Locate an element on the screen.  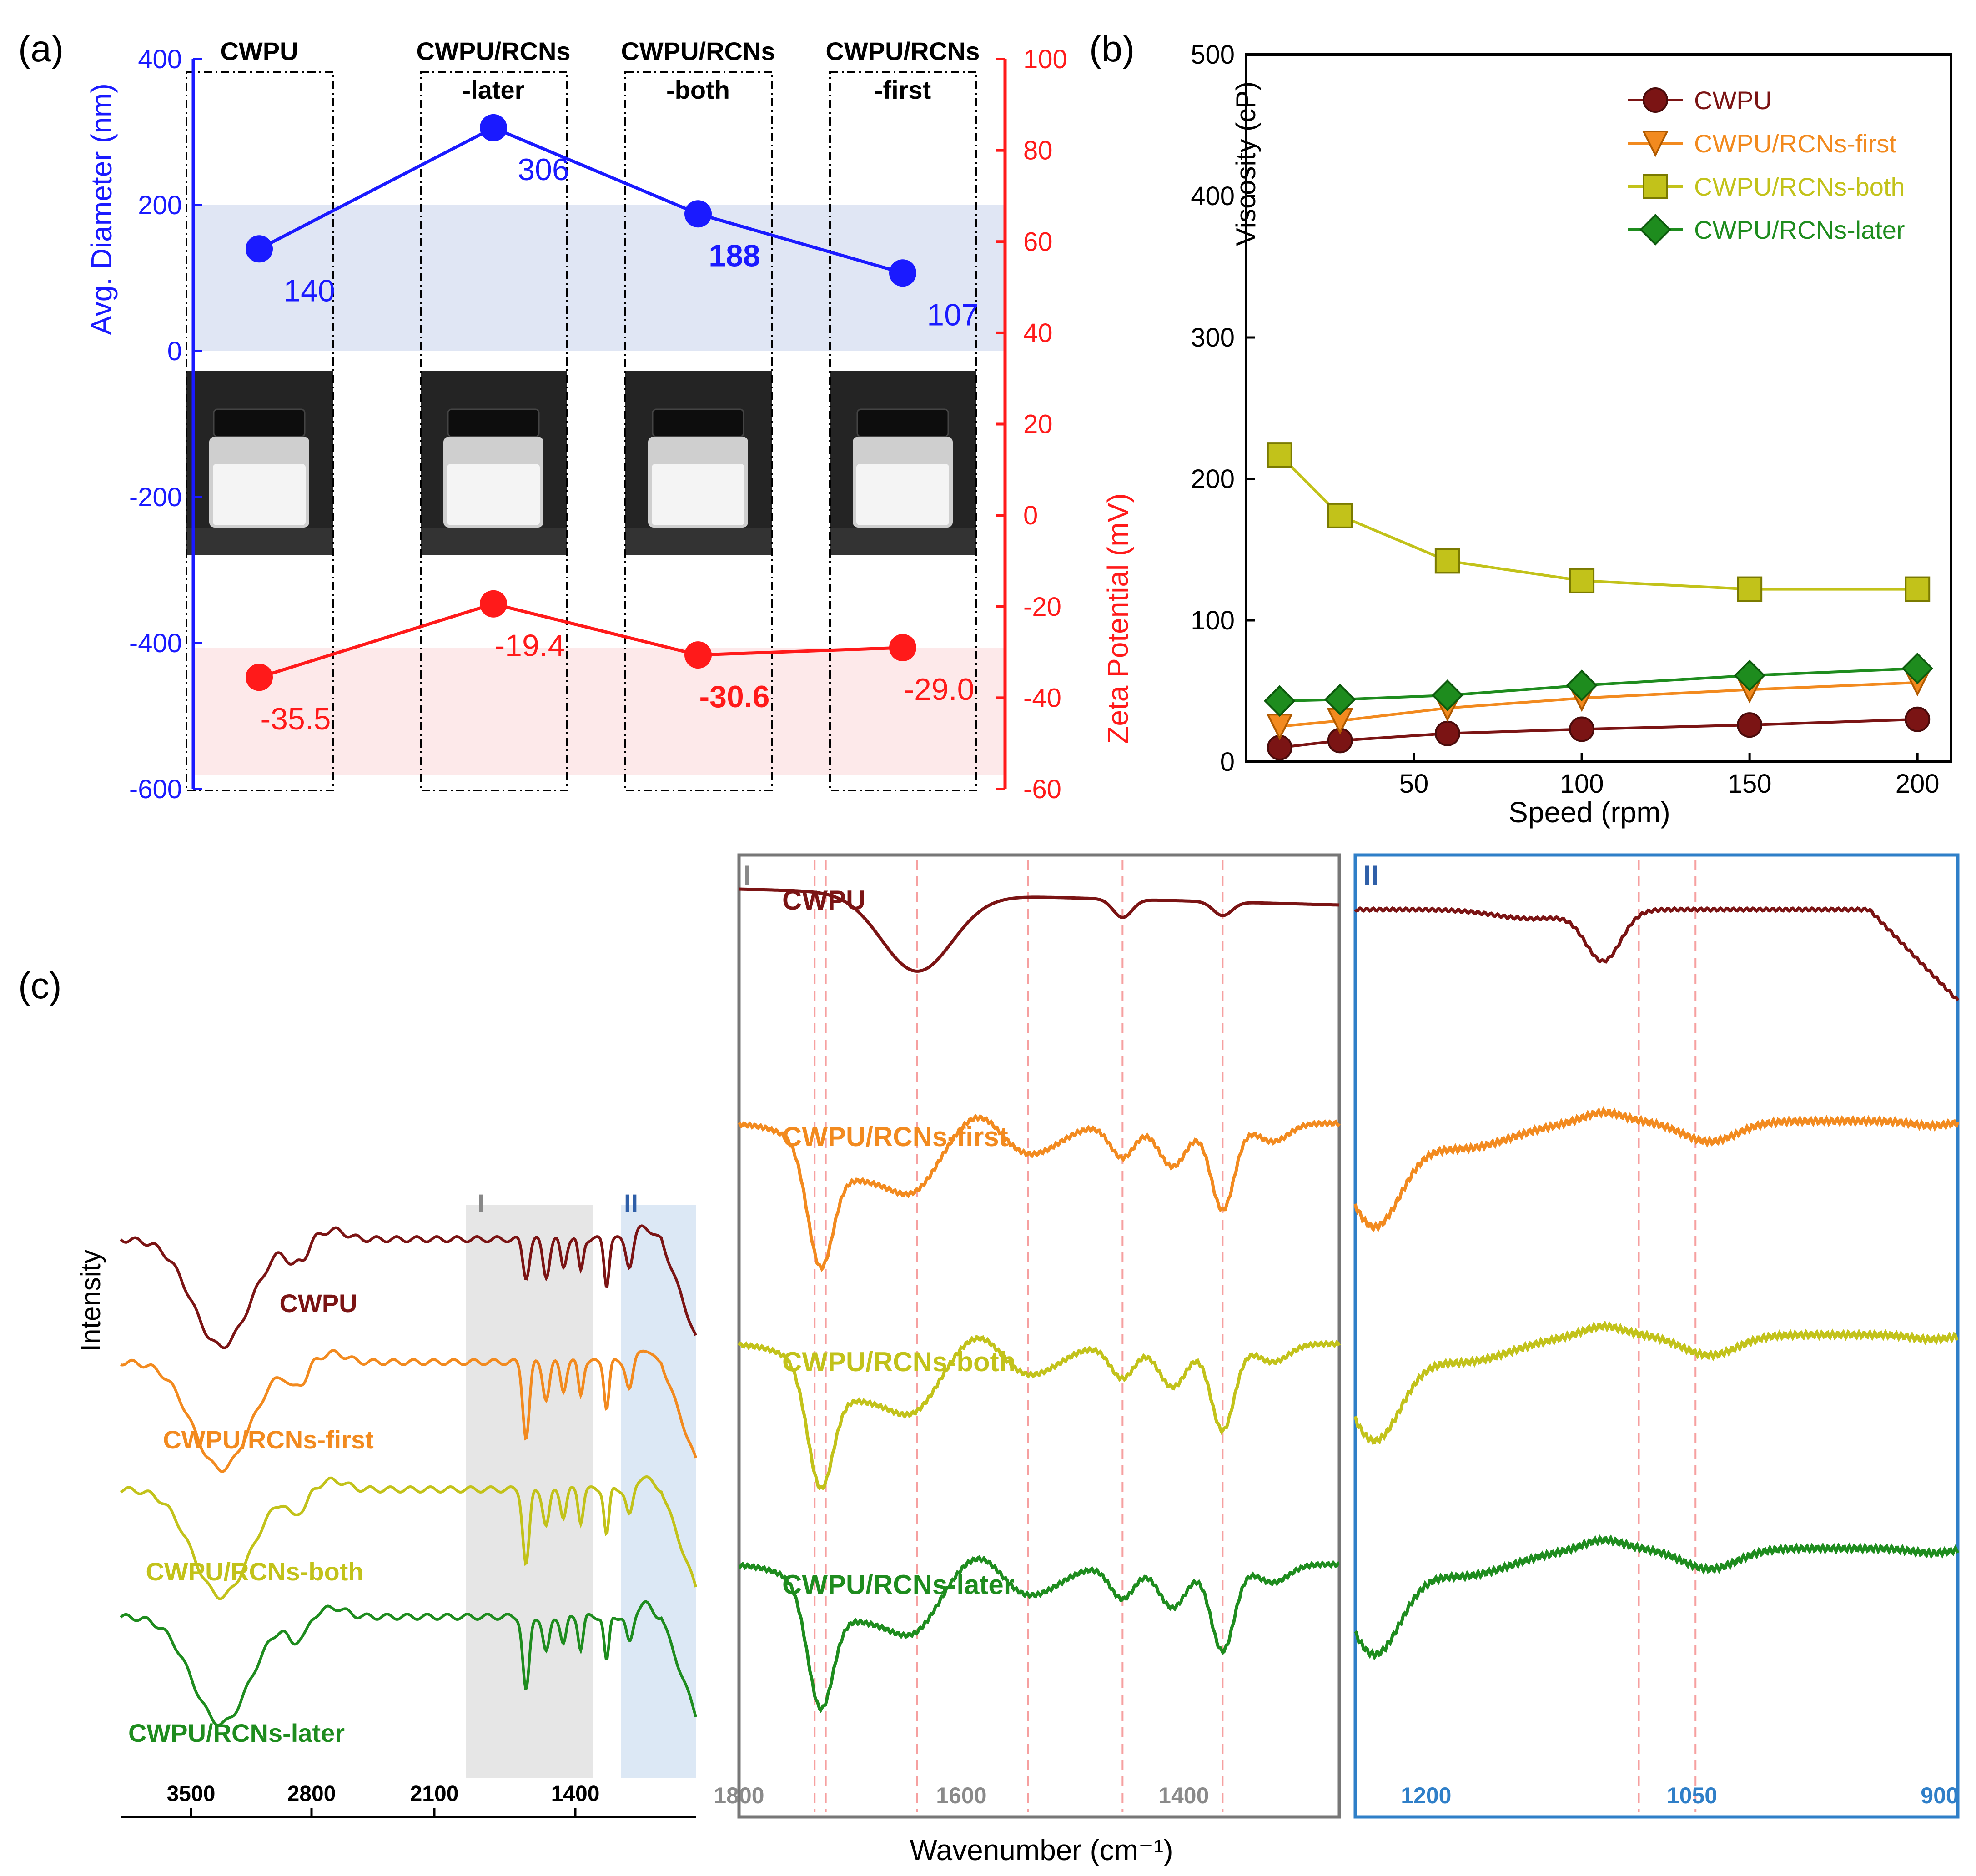
a-series: 140 306 188 107 -35.5 -19.4 -30.6 -29.0 is located at coordinates (612, 425).